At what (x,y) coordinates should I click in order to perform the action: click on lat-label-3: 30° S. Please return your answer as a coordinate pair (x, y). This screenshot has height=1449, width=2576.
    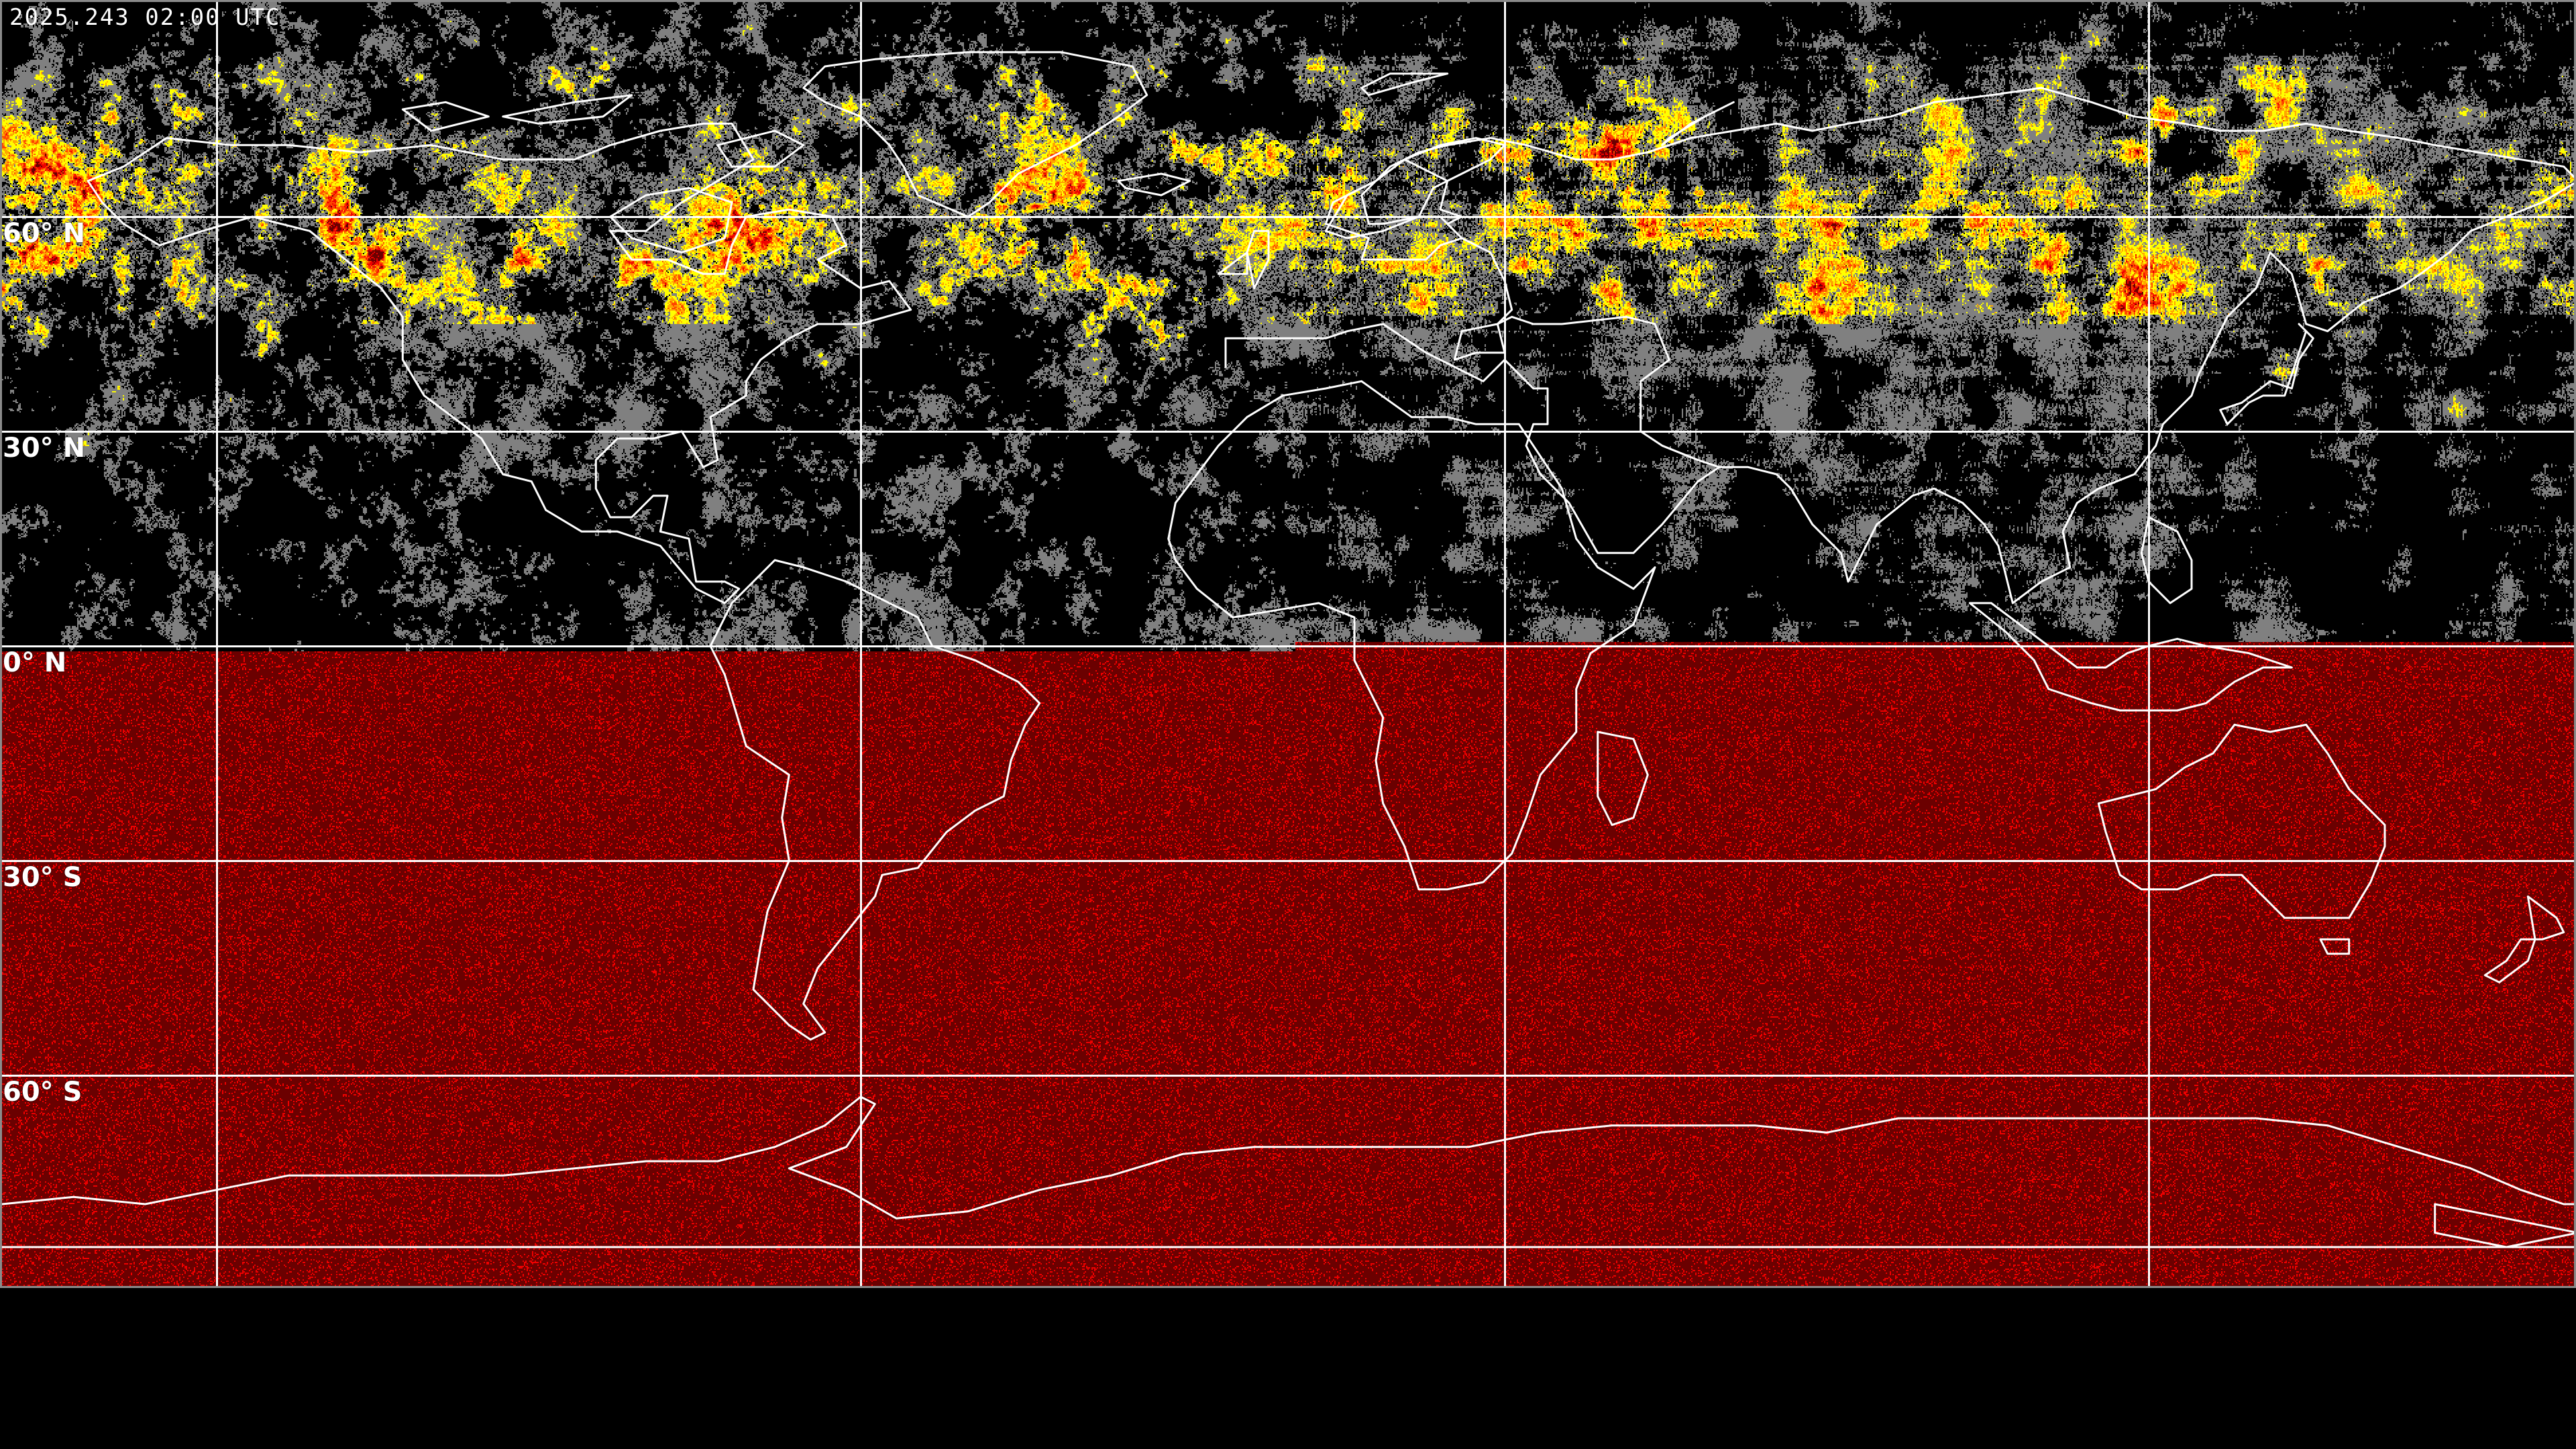
    Looking at the image, I should click on (43, 877).